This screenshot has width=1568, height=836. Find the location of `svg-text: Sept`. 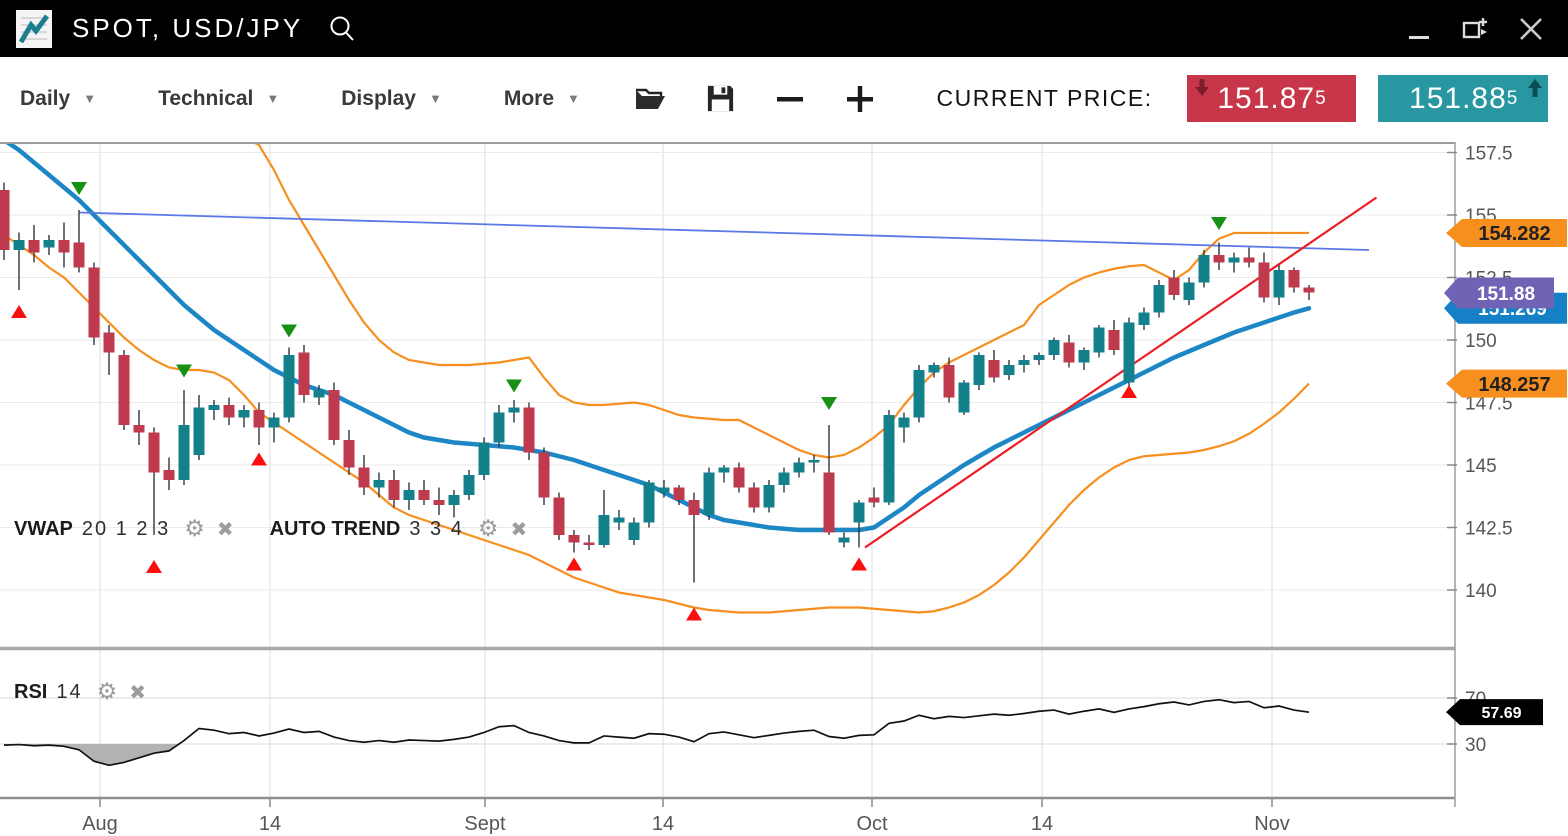

svg-text: Sept is located at coordinates (485, 824).